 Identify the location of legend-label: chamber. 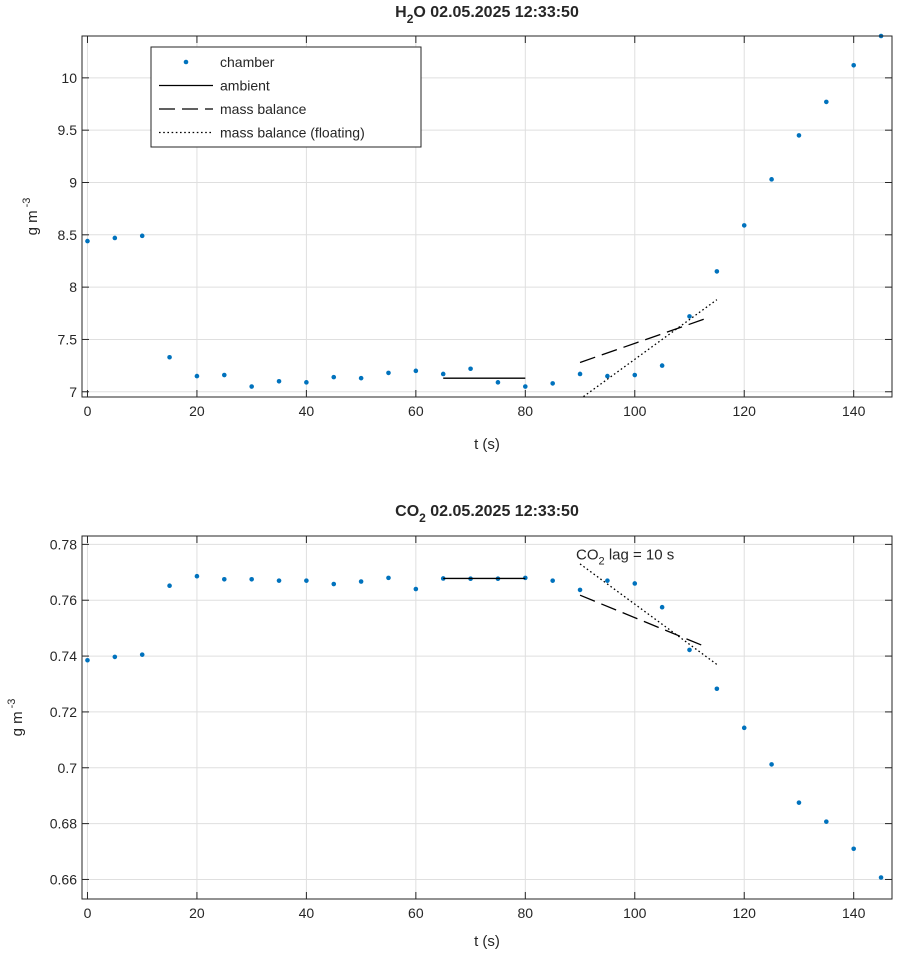
(247, 62).